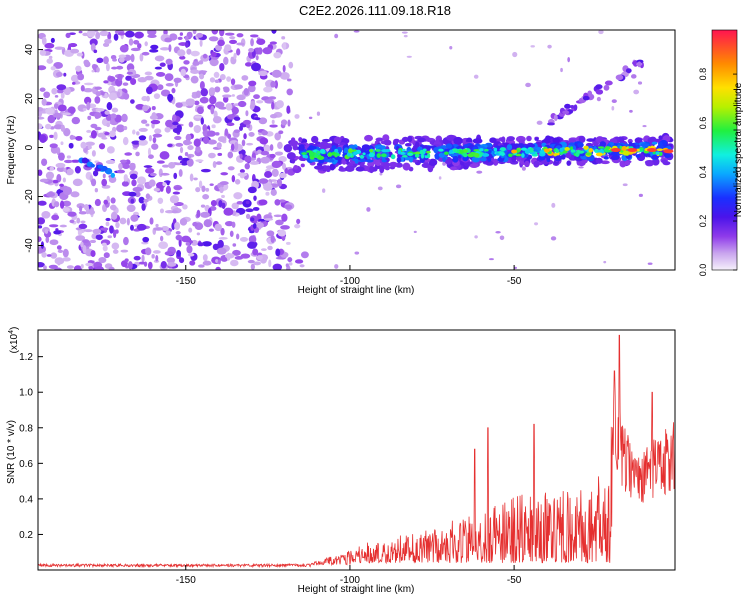 Image resolution: width=750 pixels, height=600 pixels. What do you see at coordinates (100, 166) in the screenshot?
I see `spectrogram-feature-blob` at bounding box center [100, 166].